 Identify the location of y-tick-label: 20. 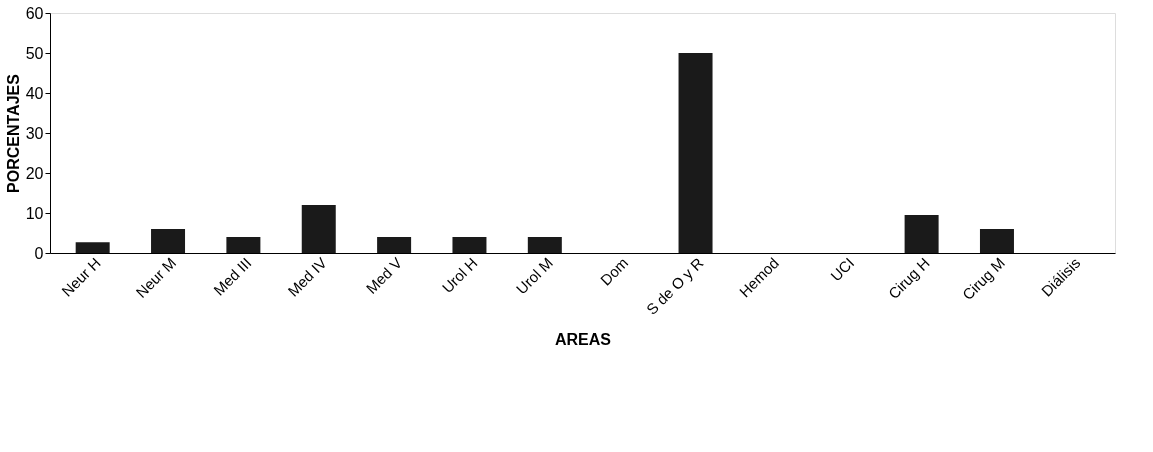
(34, 173).